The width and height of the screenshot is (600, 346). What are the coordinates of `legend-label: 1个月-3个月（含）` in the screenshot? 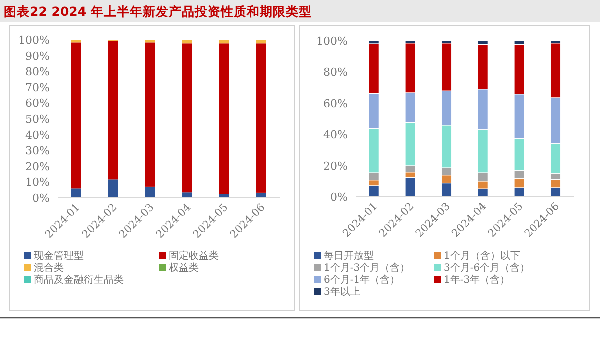 It's located at (367, 268).